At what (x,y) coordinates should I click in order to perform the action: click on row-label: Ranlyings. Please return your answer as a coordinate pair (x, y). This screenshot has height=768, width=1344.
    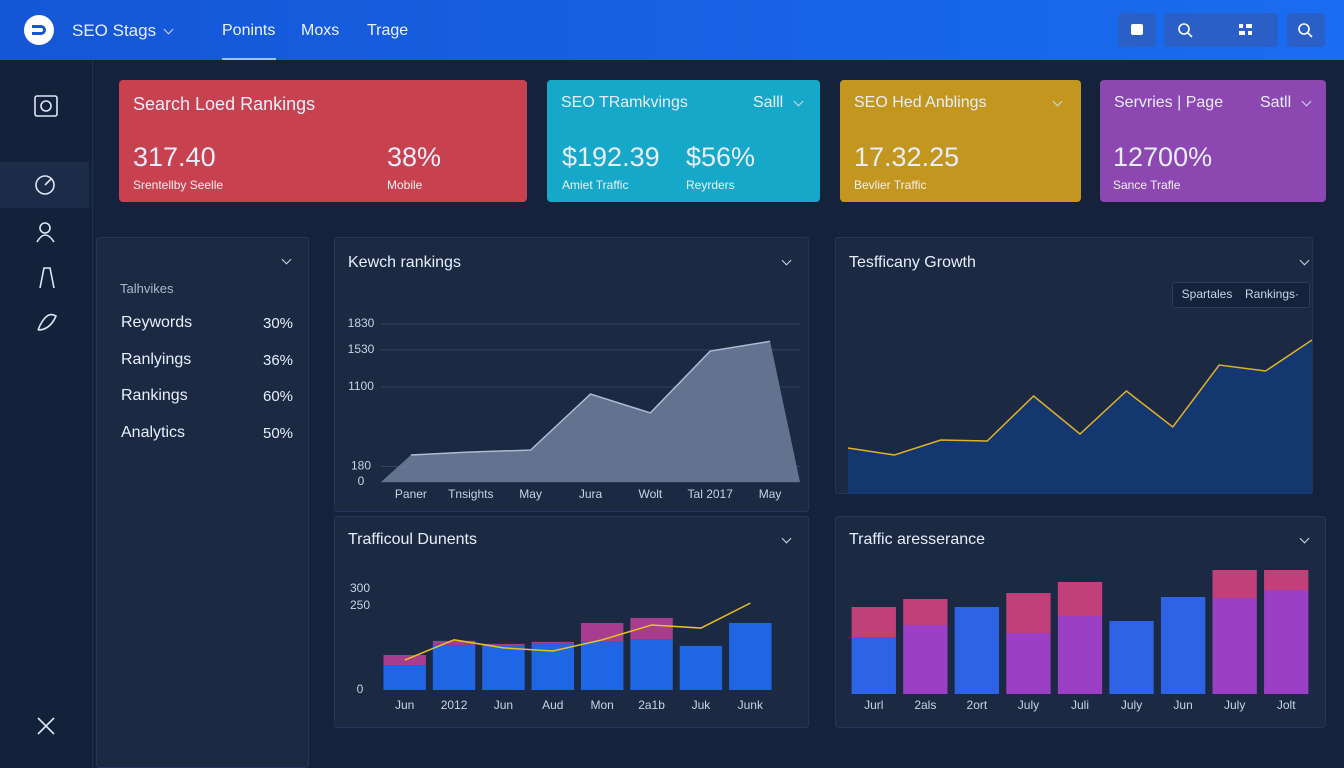
    Looking at the image, I should click on (156, 359).